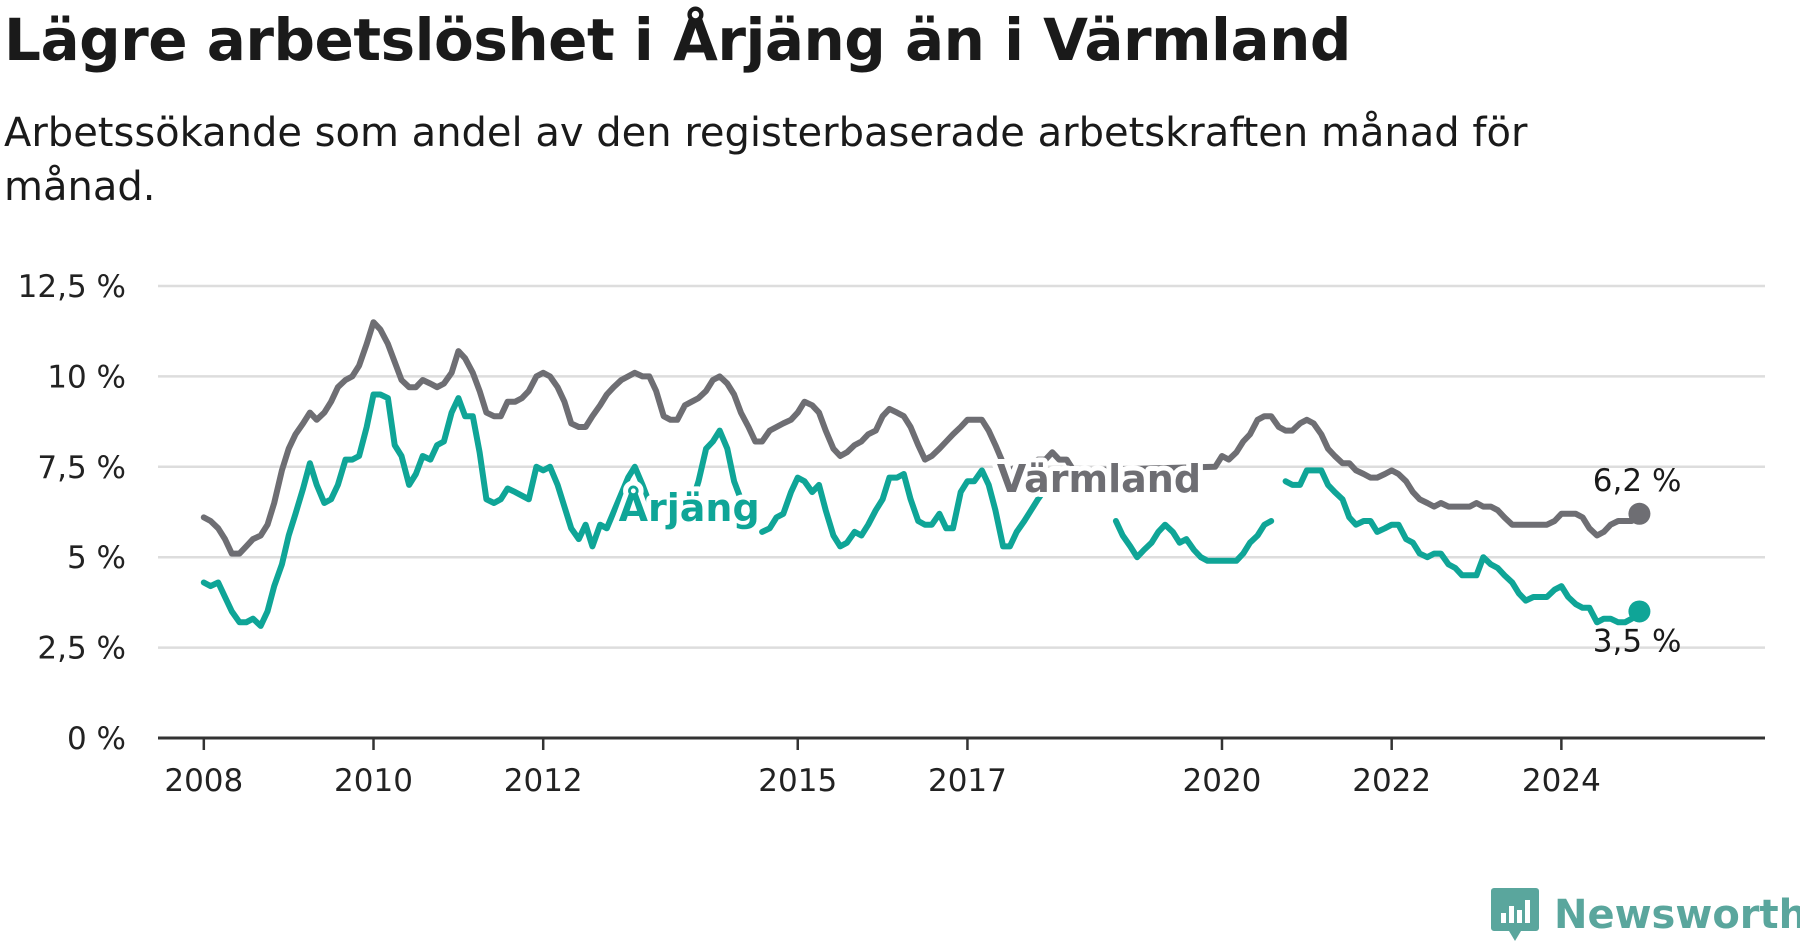  I want to click on series-name-varmland: Värmland, so click(1099, 479).